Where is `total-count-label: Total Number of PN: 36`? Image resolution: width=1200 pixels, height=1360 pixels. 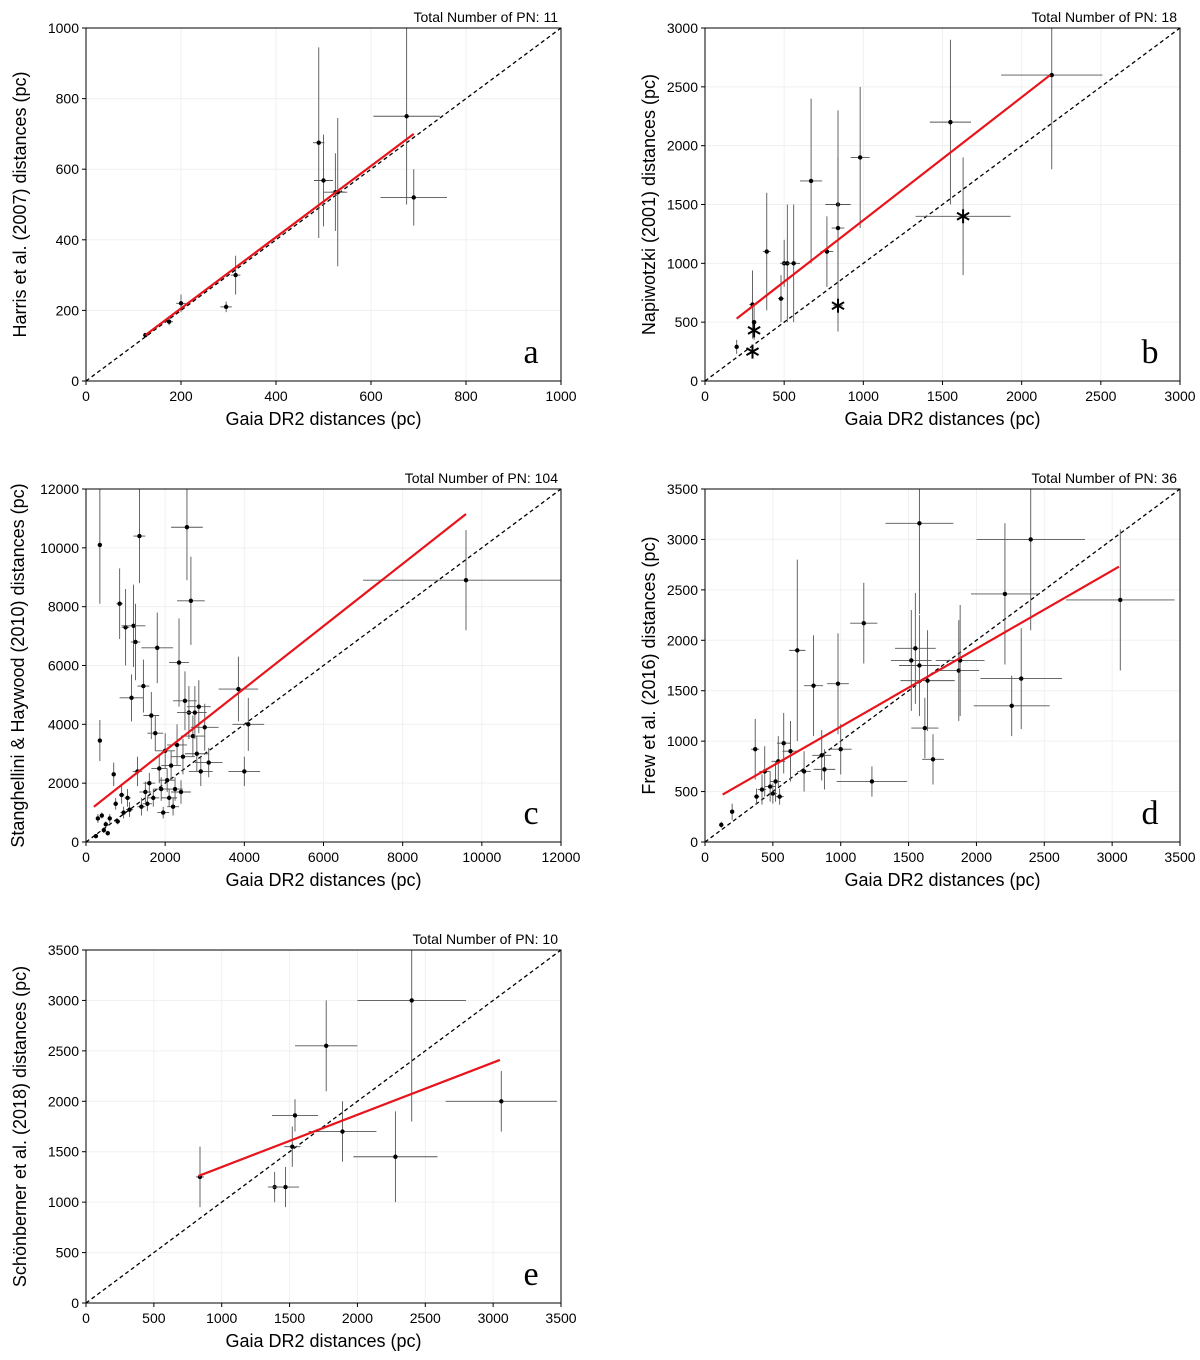 total-count-label: Total Number of PN: 36 is located at coordinates (1104, 478).